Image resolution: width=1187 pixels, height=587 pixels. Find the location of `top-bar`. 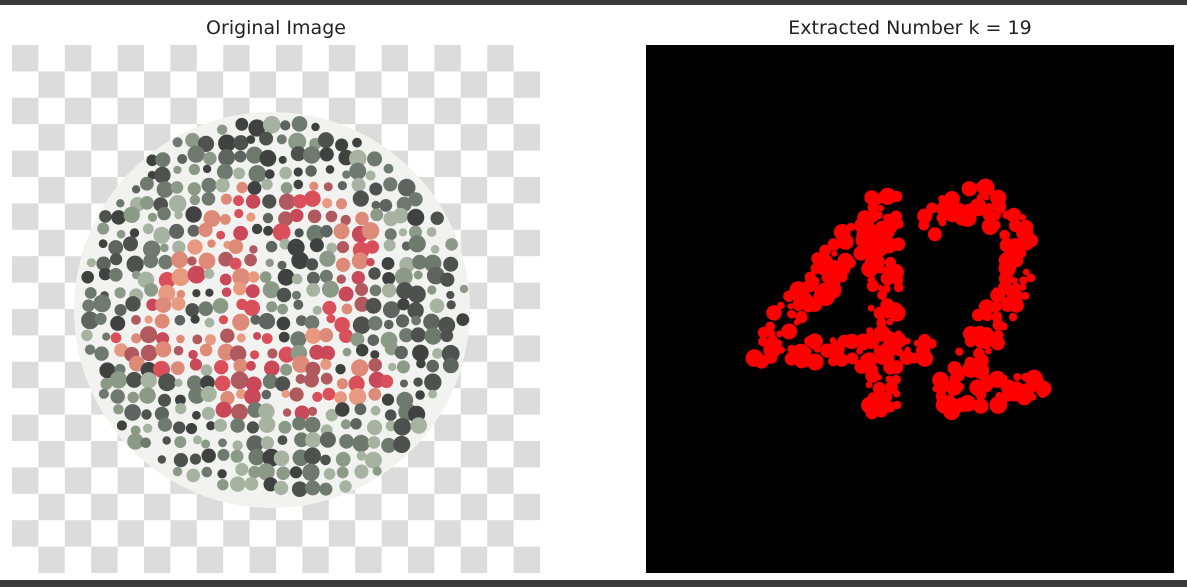

top-bar is located at coordinates (593, 2).